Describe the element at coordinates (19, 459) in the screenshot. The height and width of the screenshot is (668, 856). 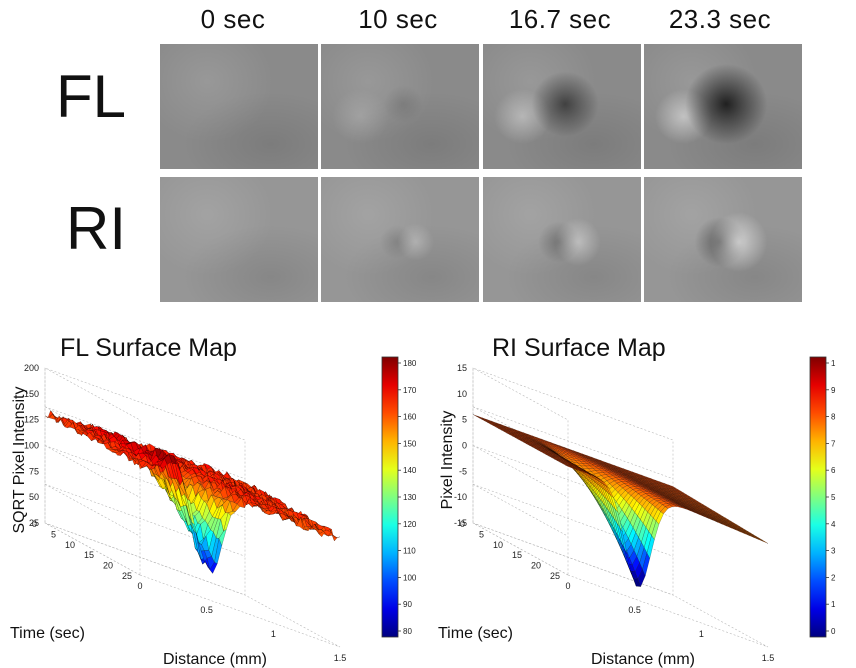
I see `z-axis-label: SQRT Pixel Intensity` at that location.